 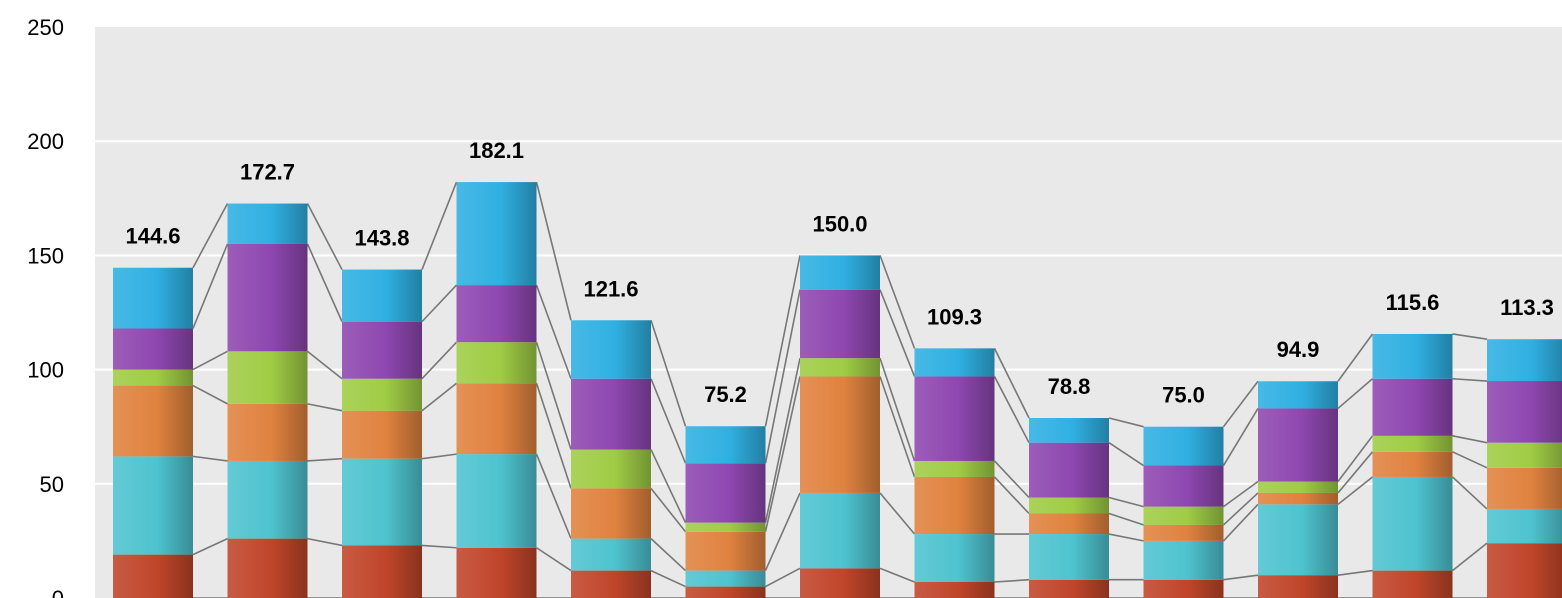 What do you see at coordinates (496, 150) in the screenshot?
I see `bar-total-label: 182.1` at bounding box center [496, 150].